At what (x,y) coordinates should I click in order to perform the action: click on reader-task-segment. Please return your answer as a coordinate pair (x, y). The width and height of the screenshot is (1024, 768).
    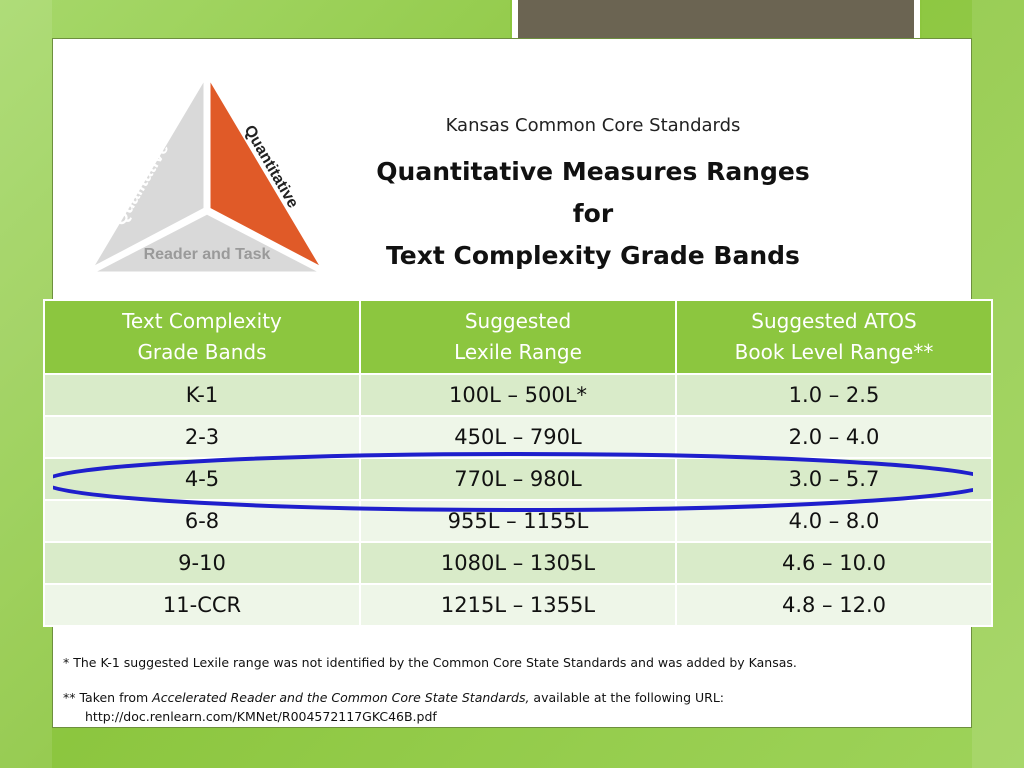
    Looking at the image, I should click on (207, 243).